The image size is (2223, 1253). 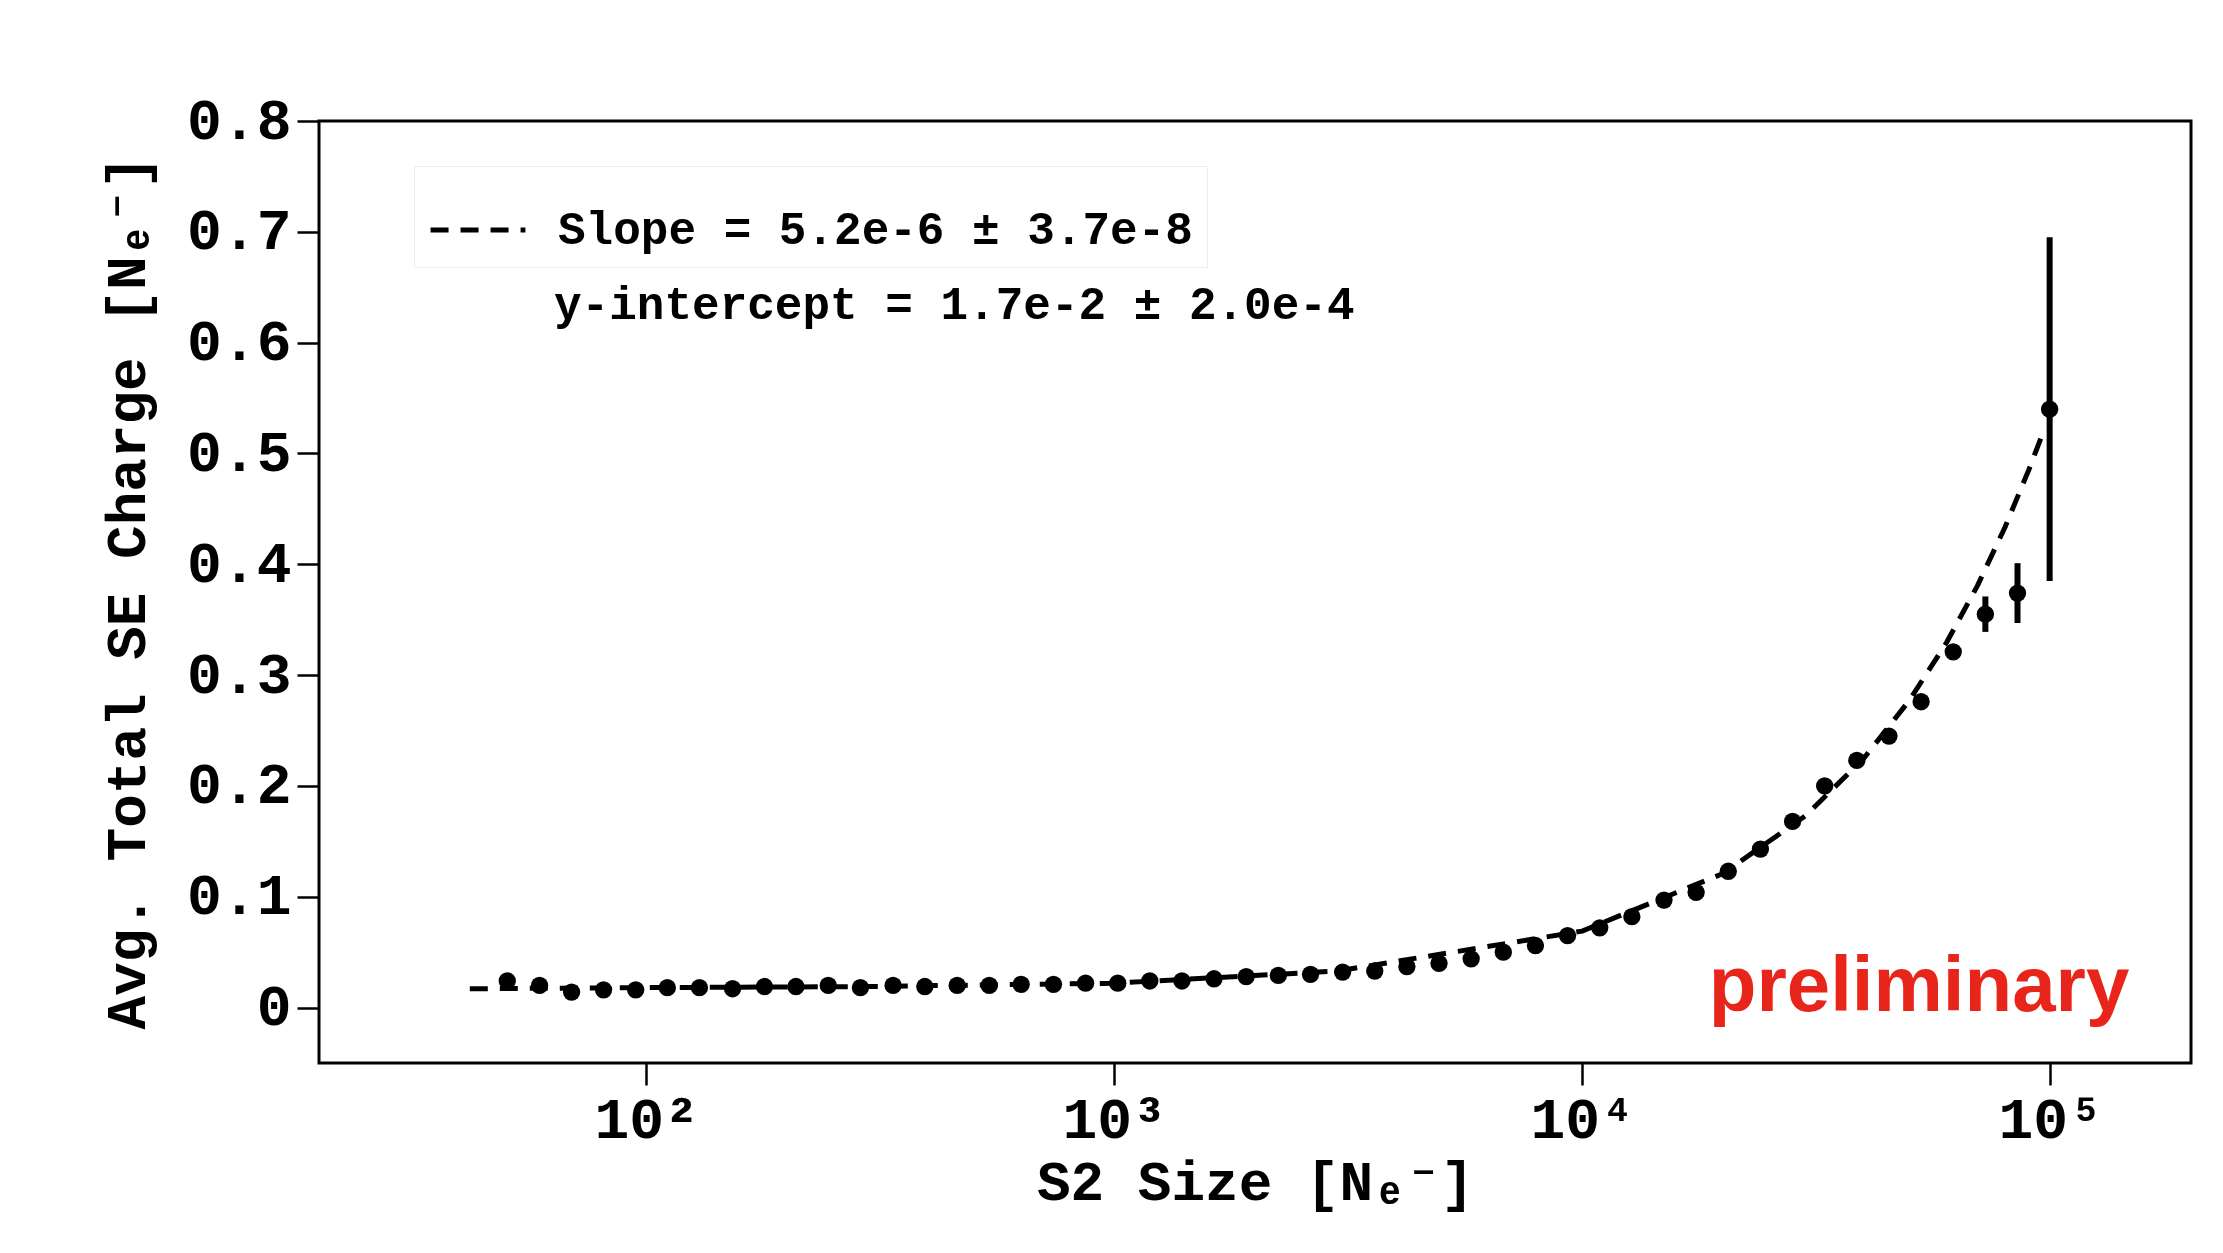 I want to click on y-tick-label: 0.5, so click(x=239, y=455).